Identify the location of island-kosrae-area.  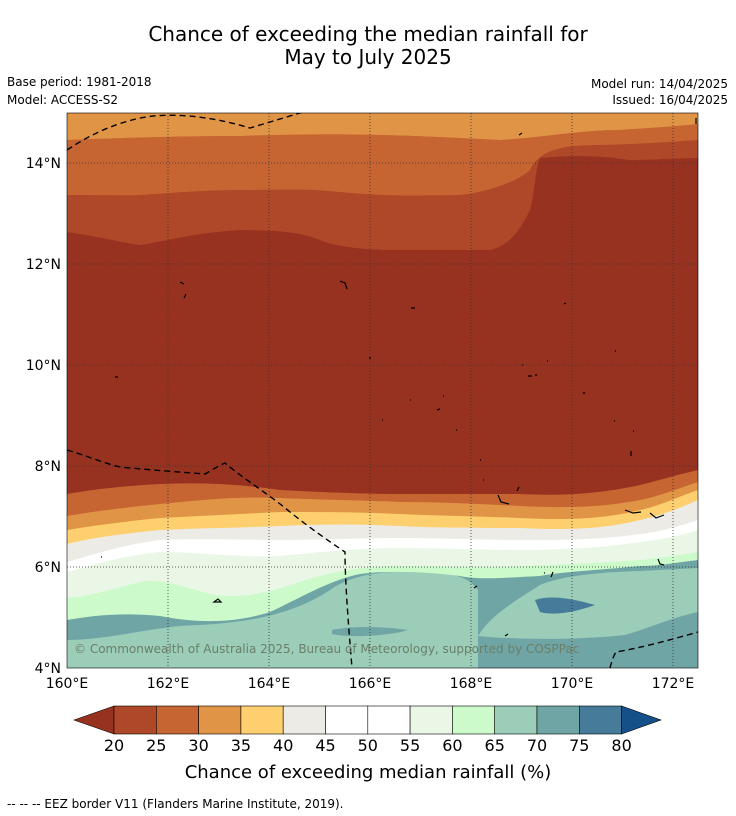
(217, 600).